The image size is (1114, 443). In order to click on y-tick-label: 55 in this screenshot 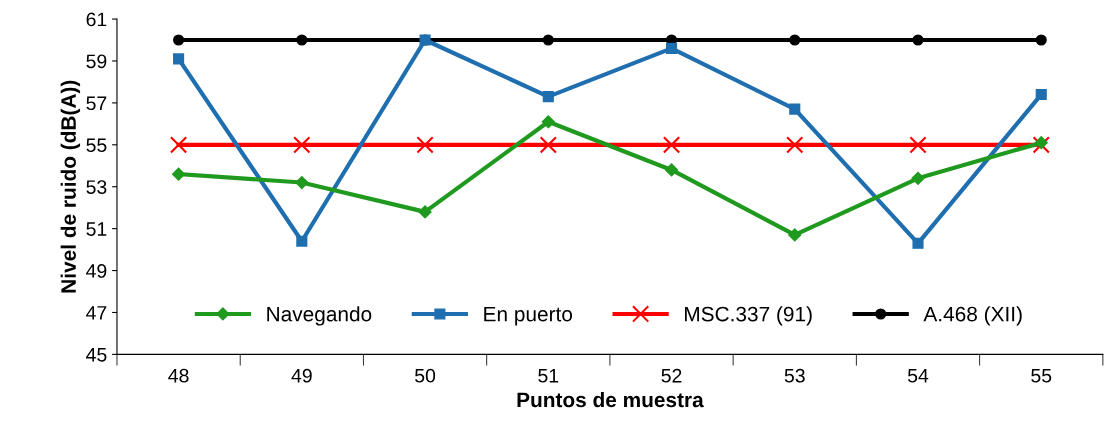, I will do `click(96, 145)`.